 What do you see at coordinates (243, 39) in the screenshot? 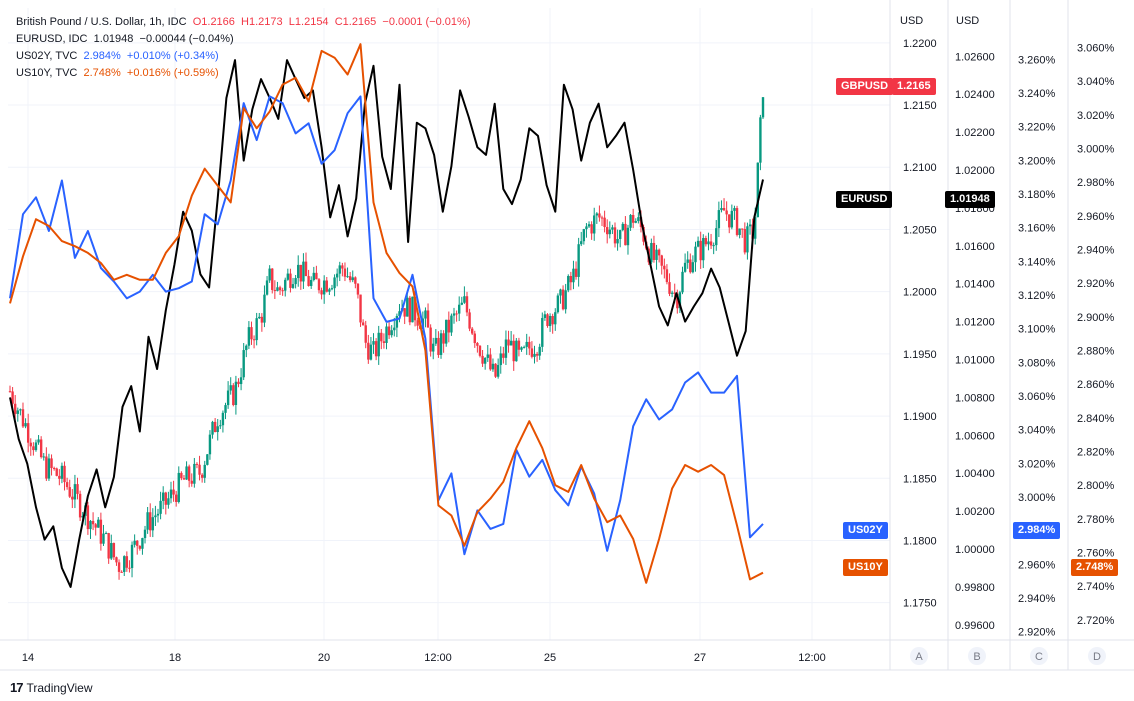
I see `legend-eurusd: EURUSD, IDC 1.01948 −0.00044 (−0.04%)` at bounding box center [243, 39].